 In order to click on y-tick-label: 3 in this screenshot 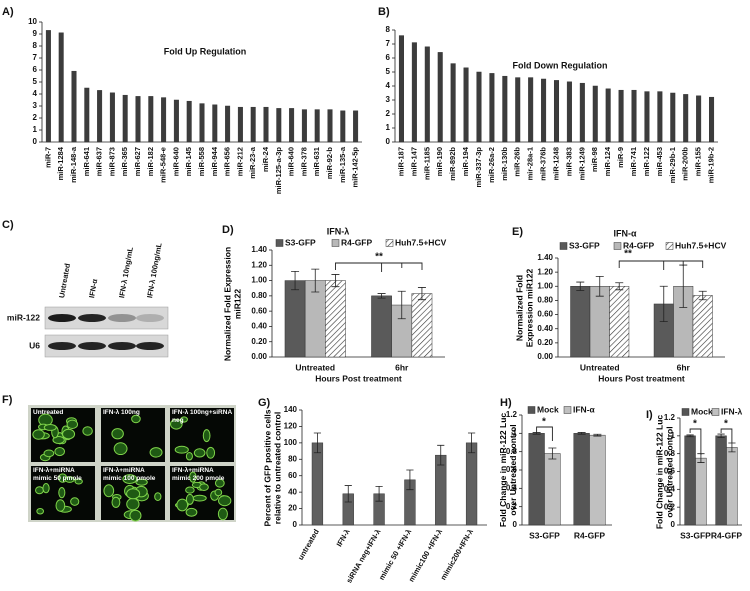, I will do `click(35, 105)`.